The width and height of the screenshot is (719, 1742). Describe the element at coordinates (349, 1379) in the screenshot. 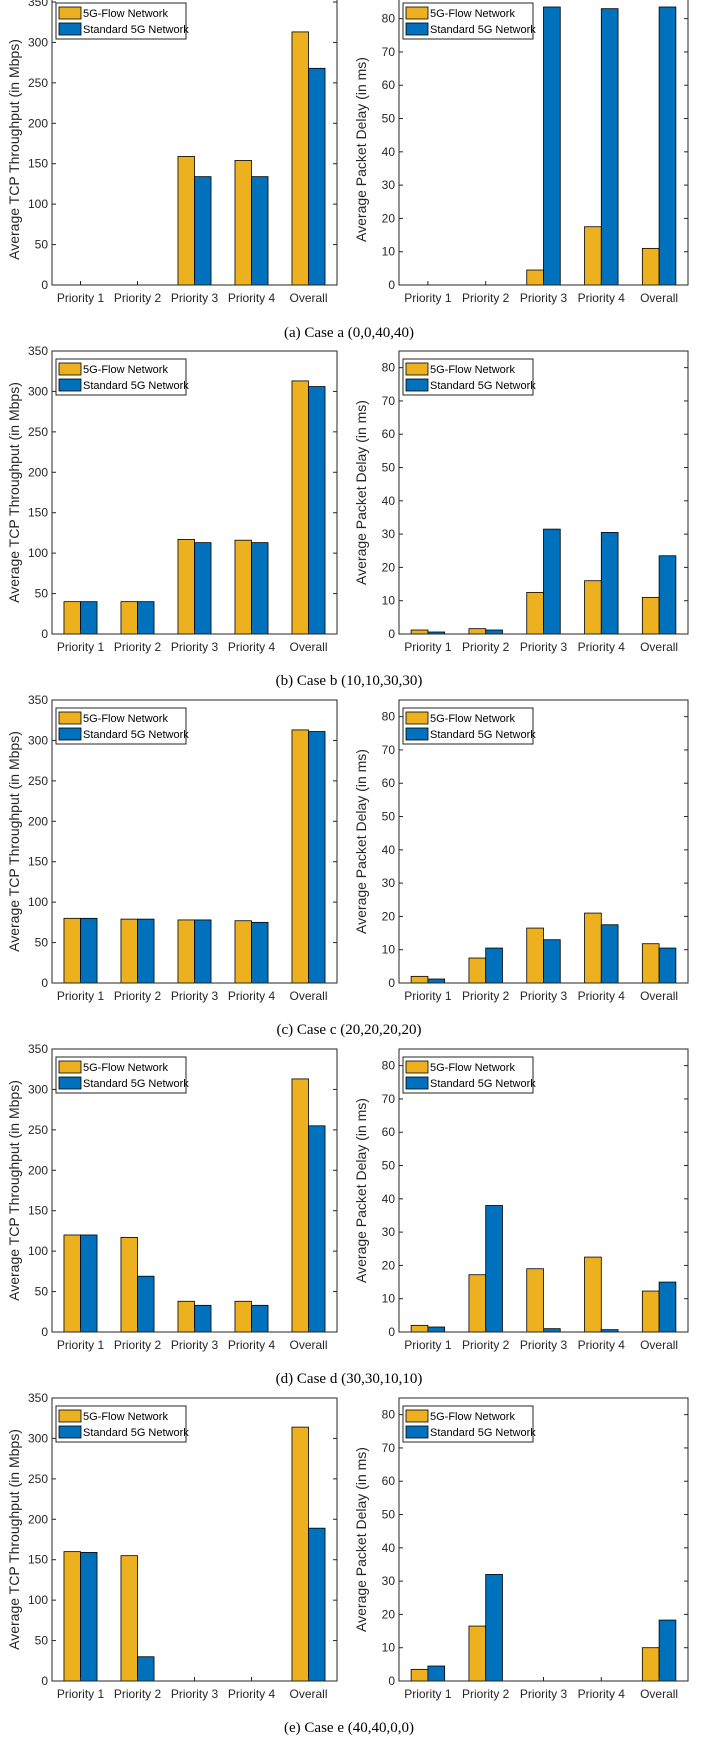

I see `caption-d: (d) Case d (30,30,10,10)` at that location.